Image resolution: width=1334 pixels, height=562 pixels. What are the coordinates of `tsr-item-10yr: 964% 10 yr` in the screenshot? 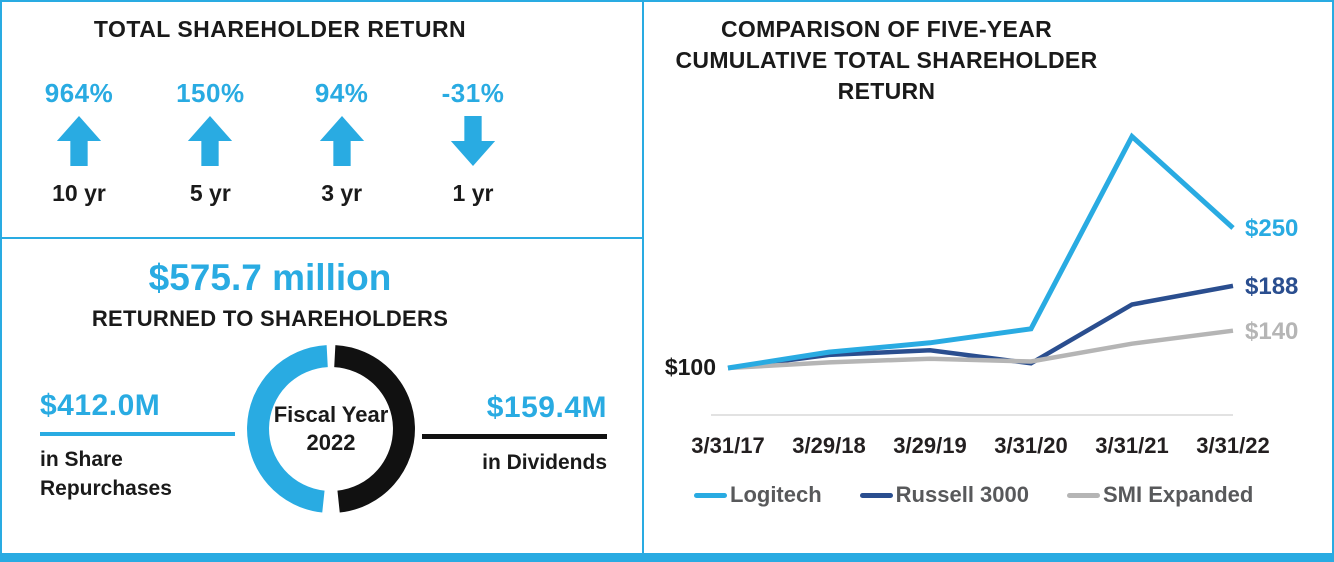 It's located at (79, 142).